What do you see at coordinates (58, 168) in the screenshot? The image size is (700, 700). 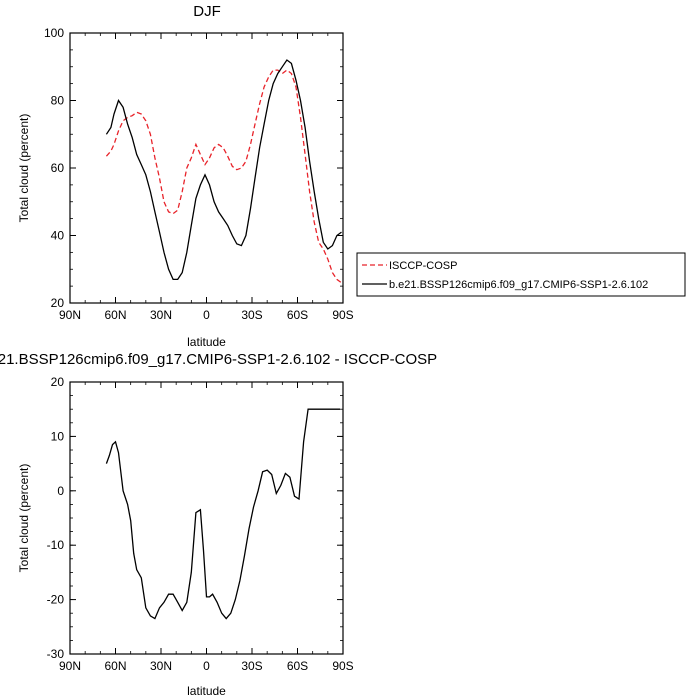 I see `y-tick-label: 60` at bounding box center [58, 168].